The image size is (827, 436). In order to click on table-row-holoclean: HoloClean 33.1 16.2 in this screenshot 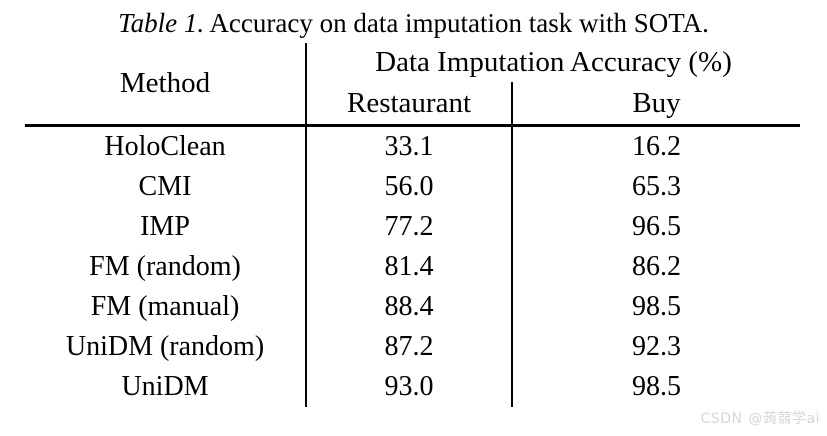, I will do `click(412, 146)`.